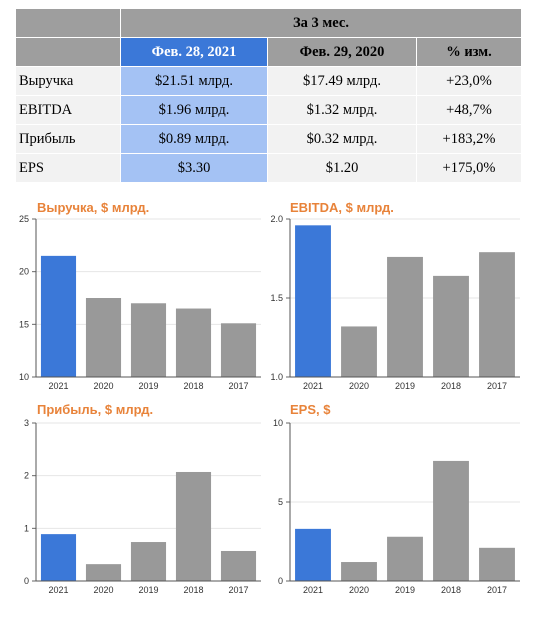  What do you see at coordinates (95, 409) in the screenshot?
I see `chart-title: Прибыль, $ млрд.` at bounding box center [95, 409].